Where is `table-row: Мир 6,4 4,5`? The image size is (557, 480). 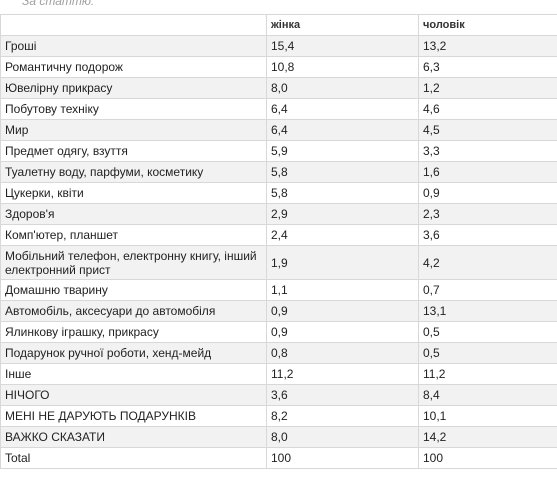 table-row: Мир 6,4 4,5 is located at coordinates (278, 130).